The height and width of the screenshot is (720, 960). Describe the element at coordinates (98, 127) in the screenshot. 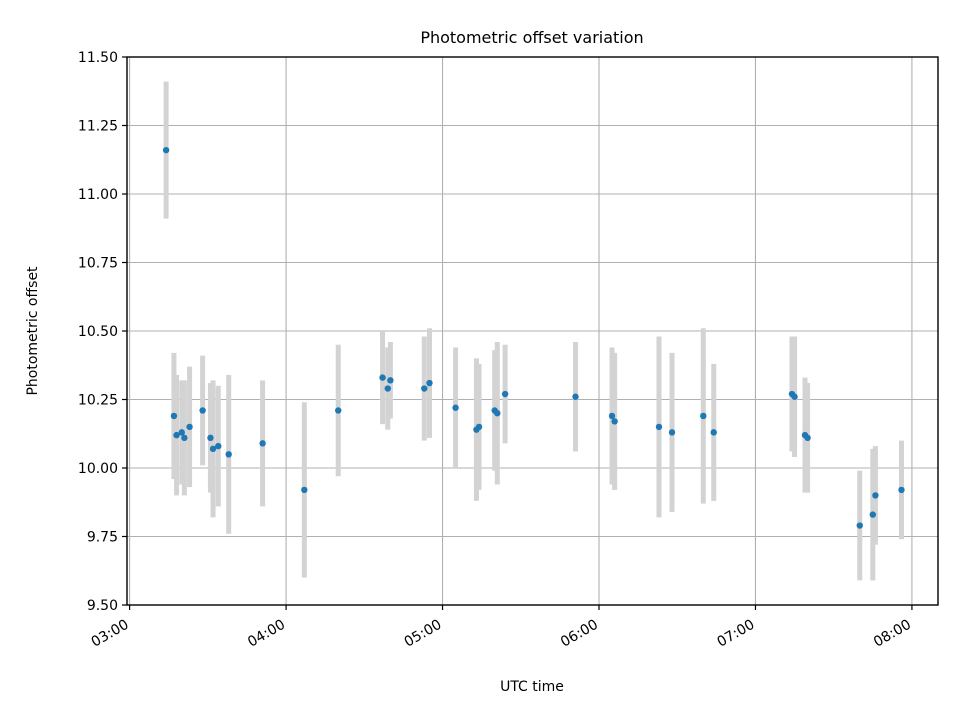

I see `y-tick-label: 11.25` at that location.